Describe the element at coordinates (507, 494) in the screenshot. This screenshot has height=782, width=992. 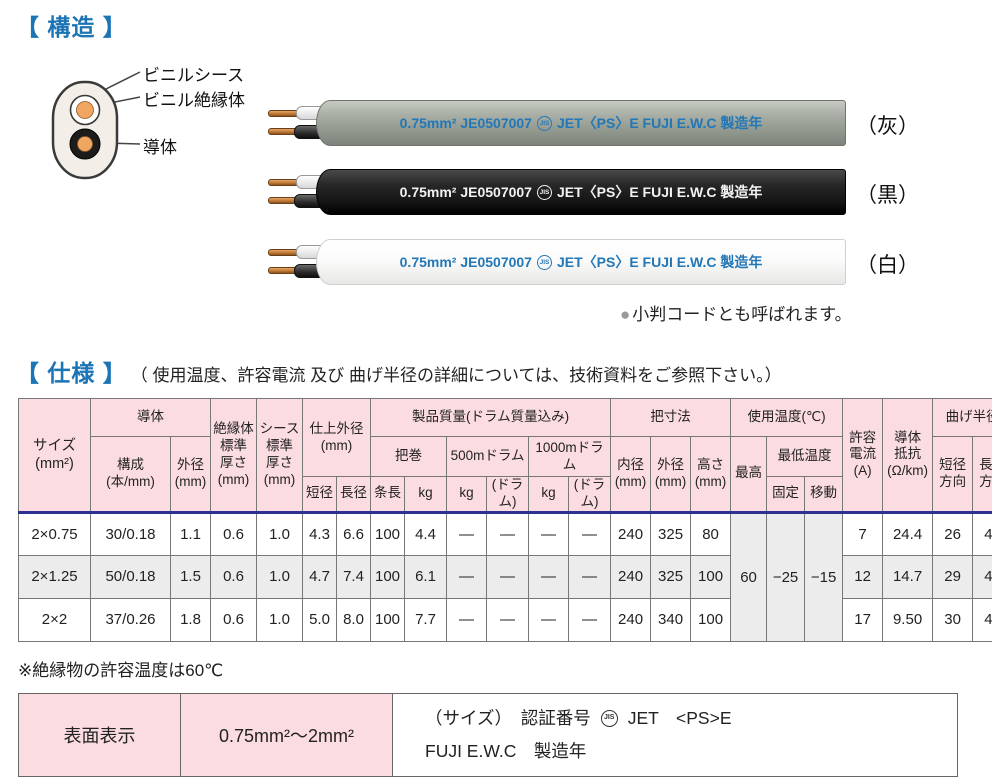
I see `col-drum500-drum: (ドラム)` at that location.